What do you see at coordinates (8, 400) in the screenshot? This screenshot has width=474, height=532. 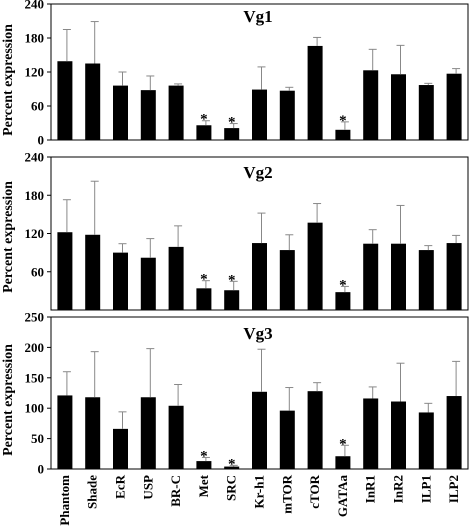 I see `y-axis-label-bottom: Percent expression` at bounding box center [8, 400].